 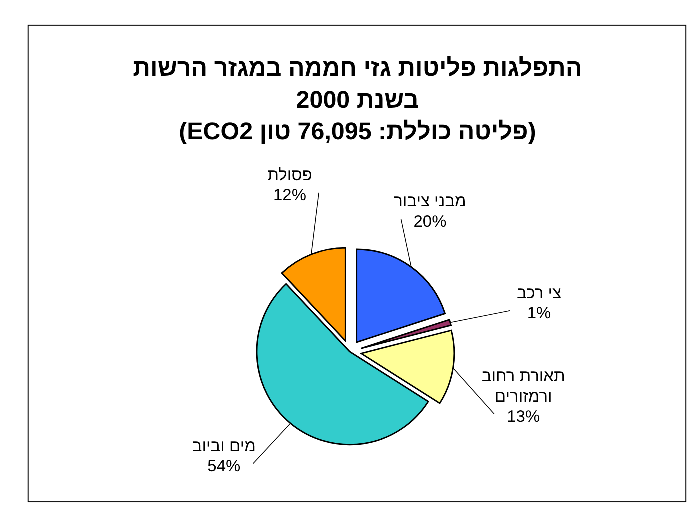 I want to click on slice-label: פסולת, so click(x=290, y=175).